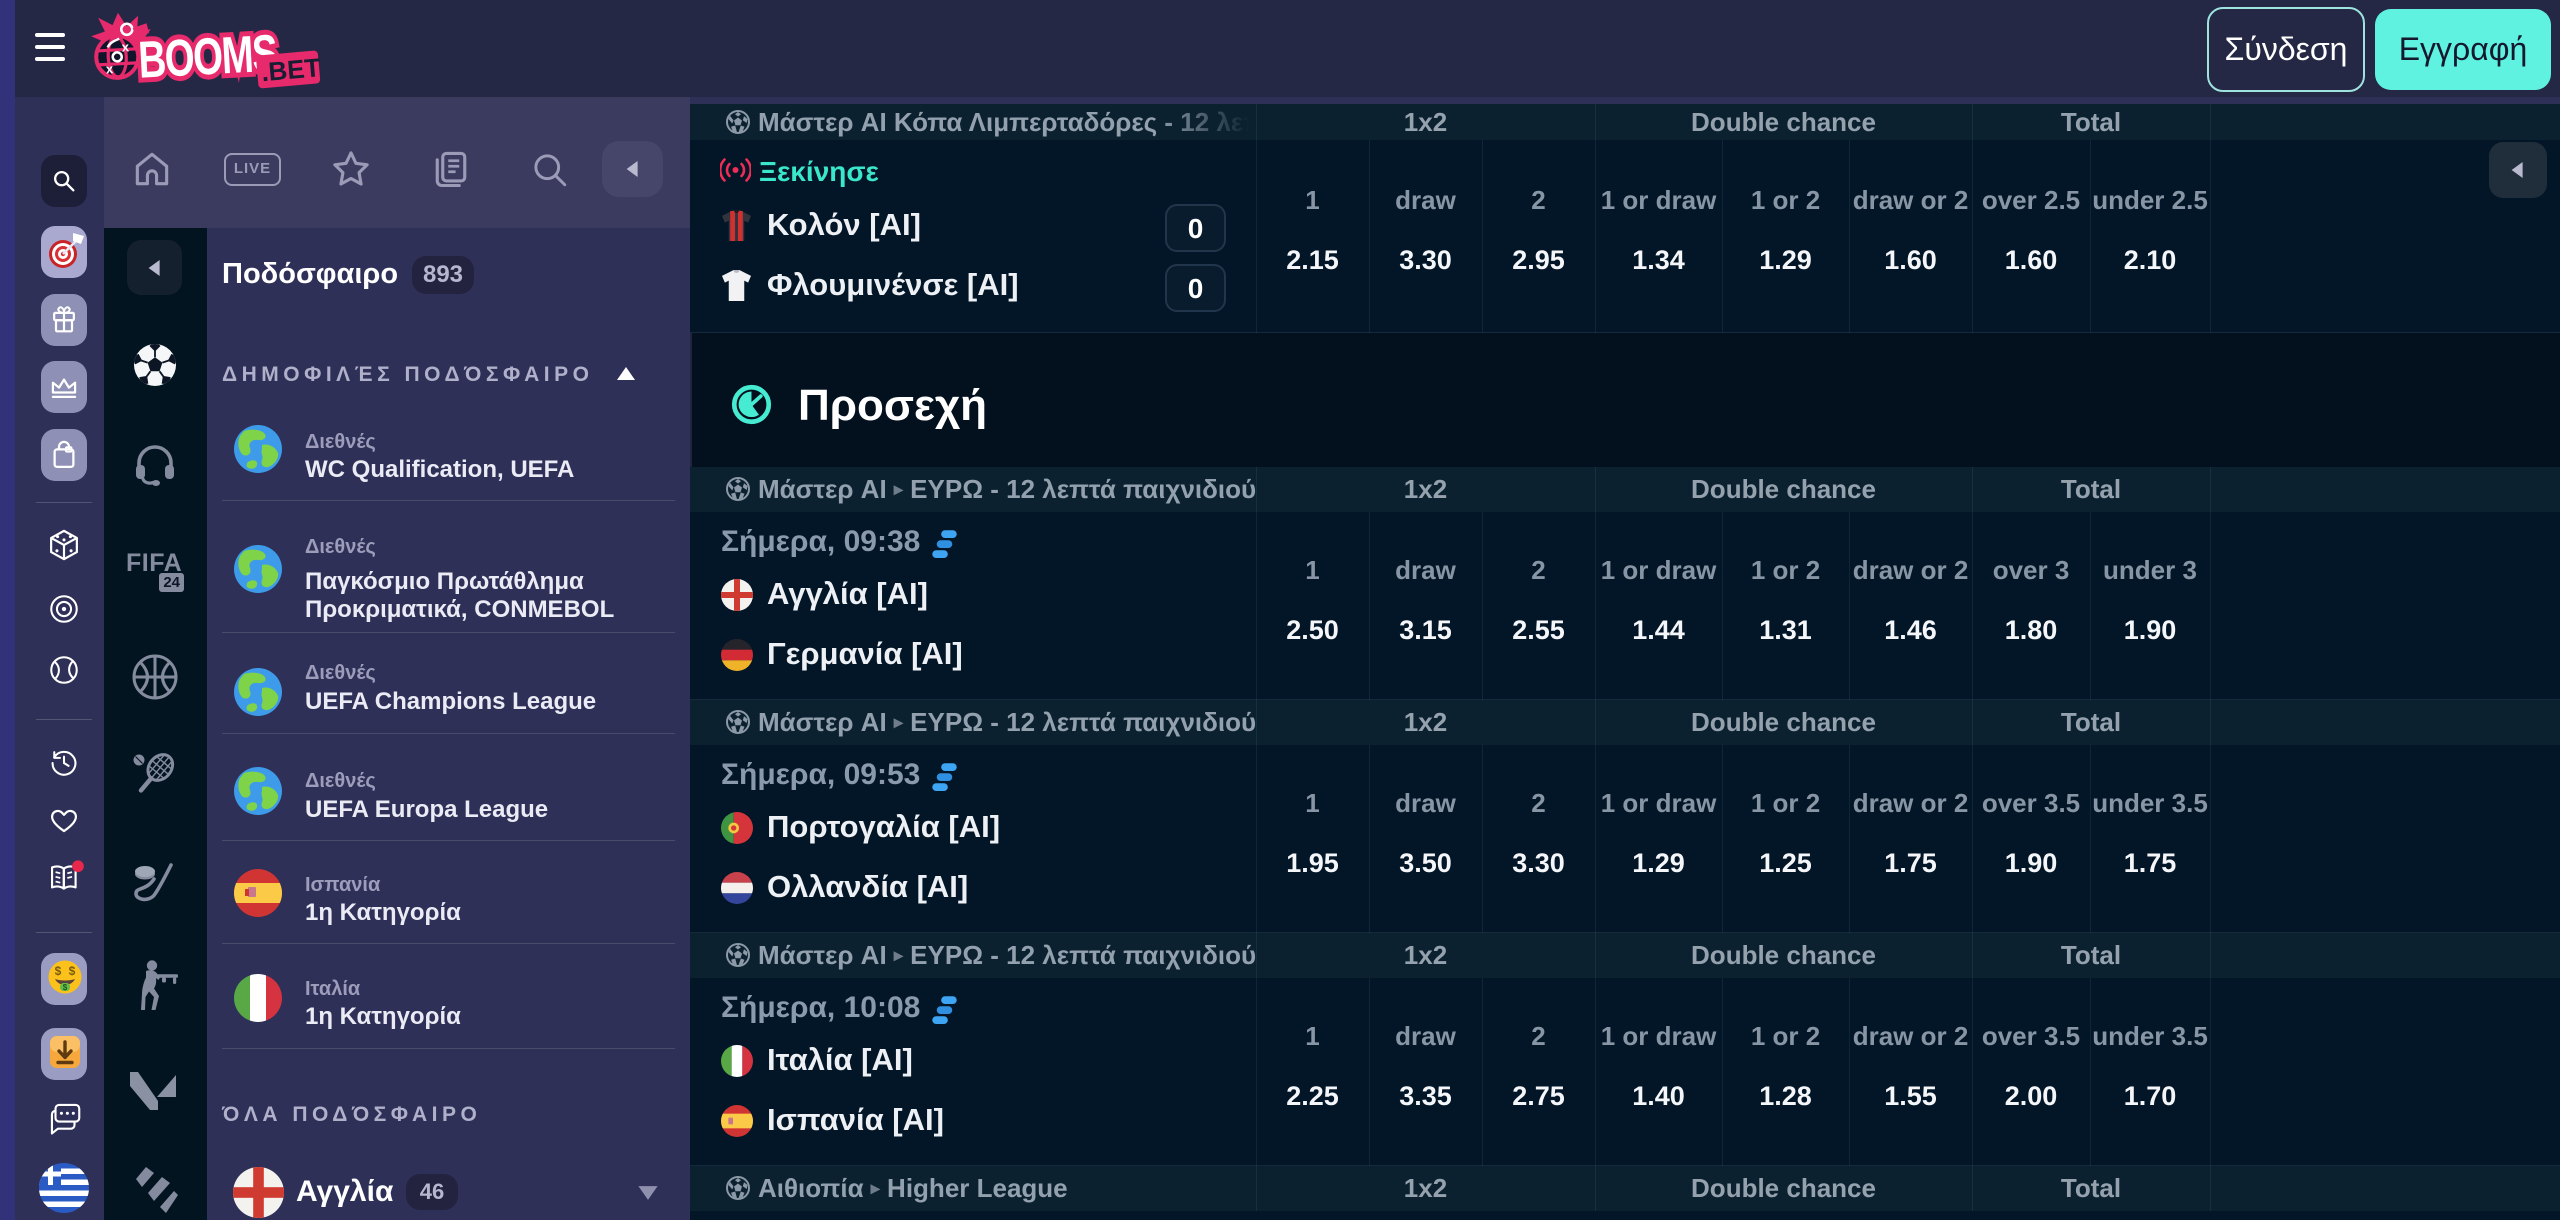 The height and width of the screenshot is (1220, 2560). I want to click on svg-text: .BET, so click(291, 69).